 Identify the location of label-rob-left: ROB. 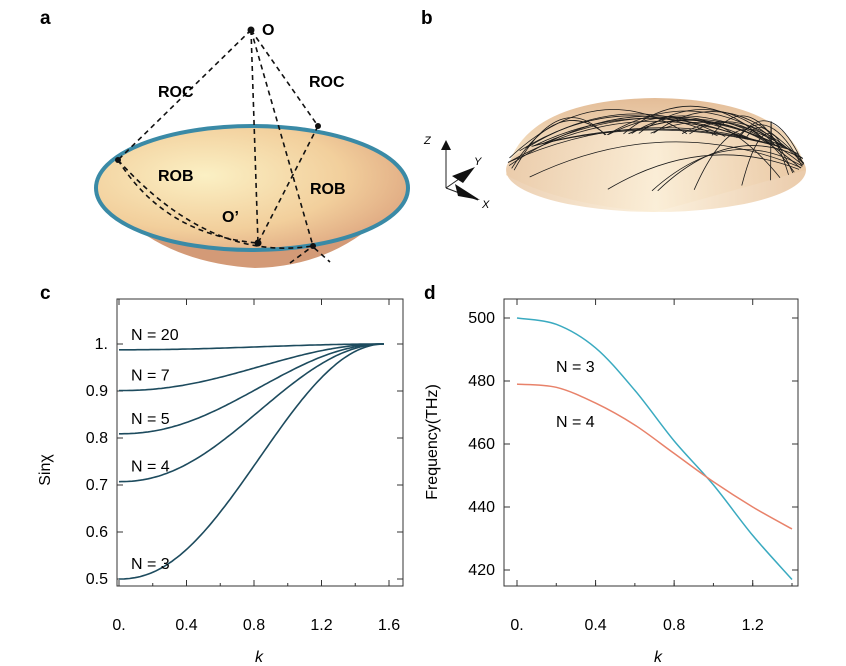
(176, 176).